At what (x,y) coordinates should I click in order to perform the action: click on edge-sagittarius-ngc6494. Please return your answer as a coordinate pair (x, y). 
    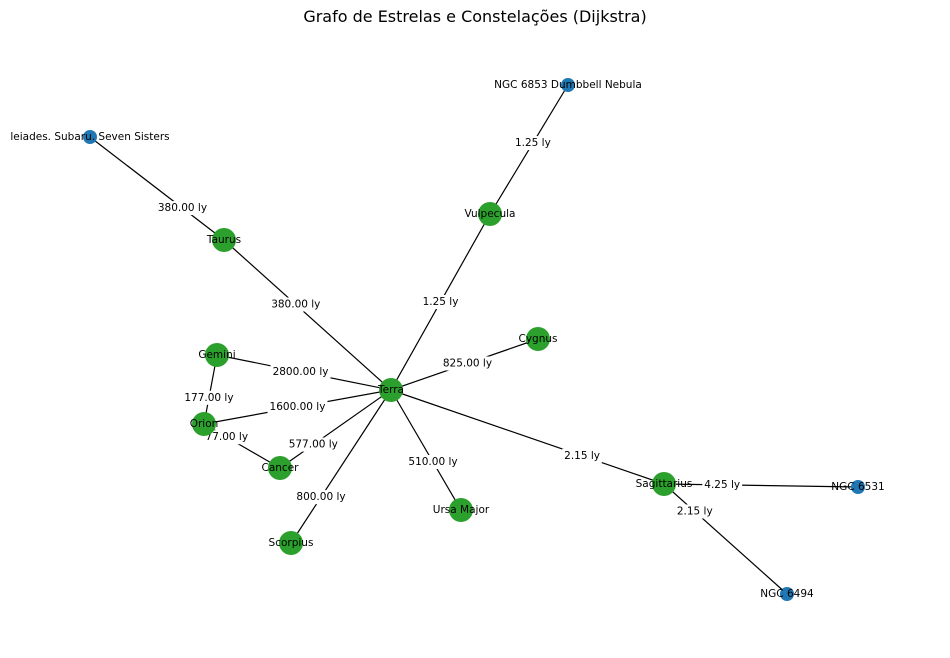
    Looking at the image, I should click on (725, 539).